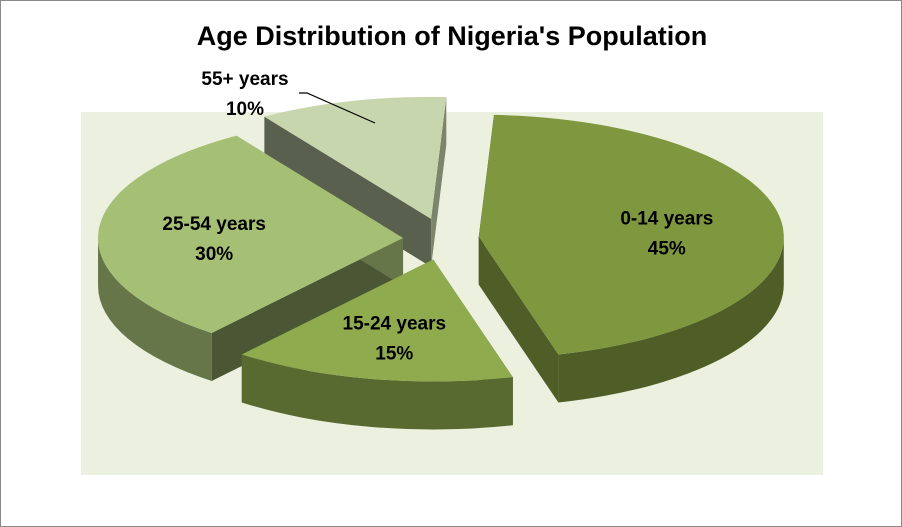 Image resolution: width=902 pixels, height=527 pixels. I want to click on pie-slice-55-years, so click(355, 181).